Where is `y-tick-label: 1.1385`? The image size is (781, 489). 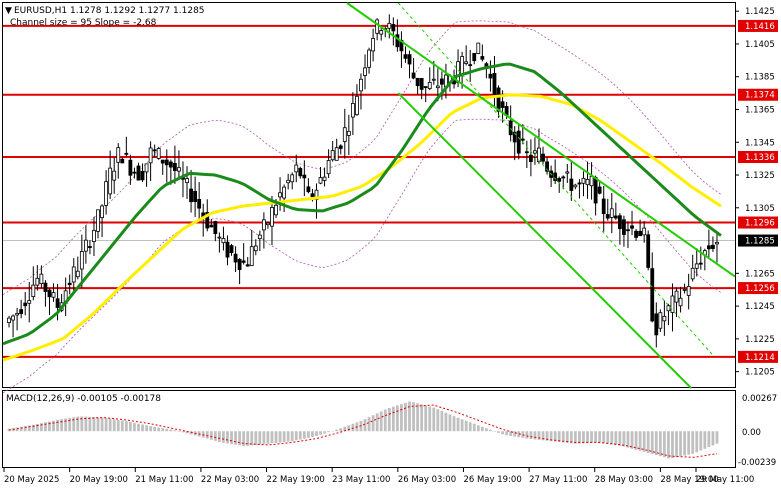 y-tick-label: 1.1385 is located at coordinates (760, 78).